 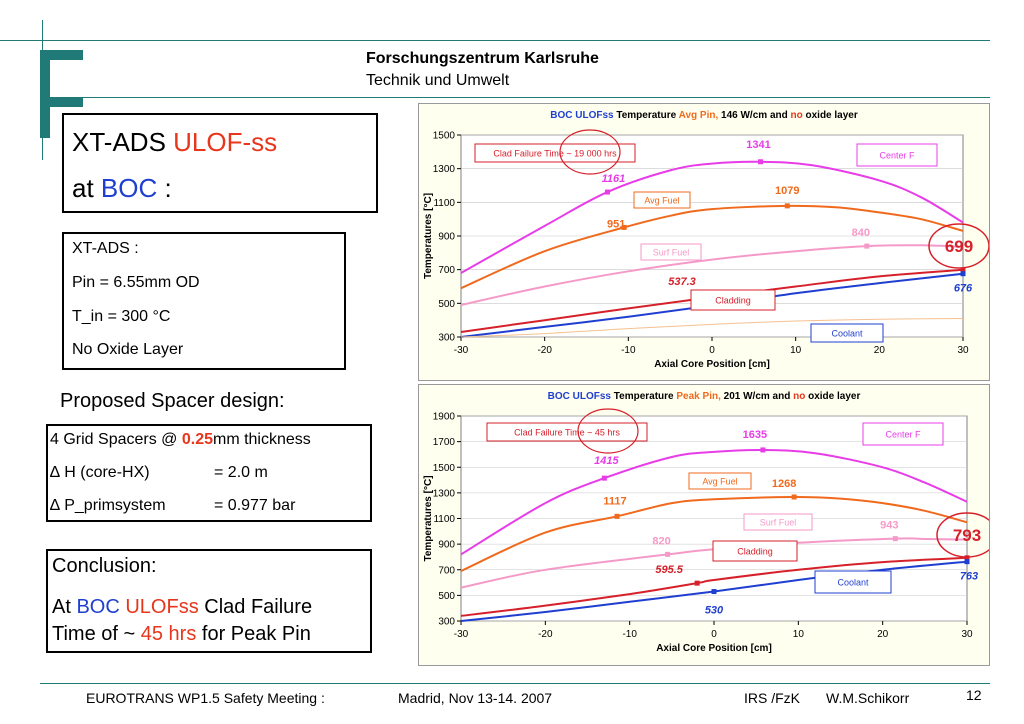 I want to click on spec-item: Pin = 6.55mm OD, so click(x=136, y=282).